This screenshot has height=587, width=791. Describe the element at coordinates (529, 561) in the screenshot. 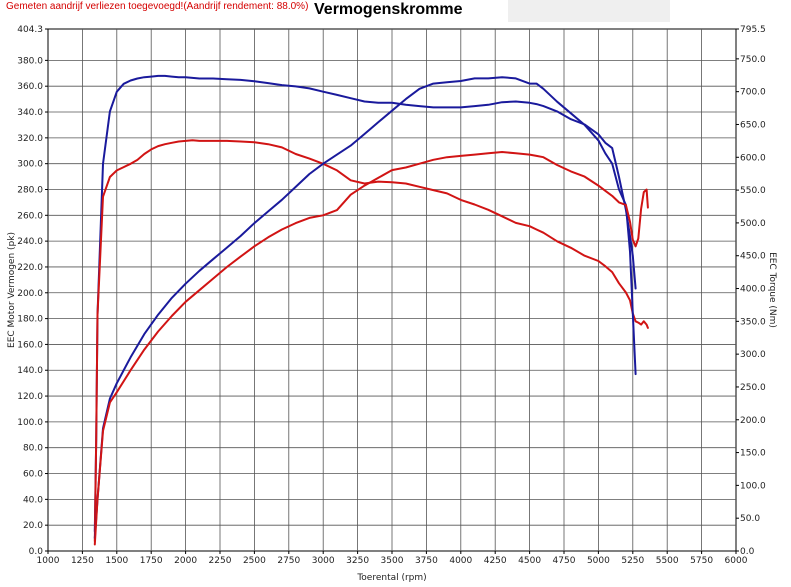

I see `x-tick-label: 4500` at that location.